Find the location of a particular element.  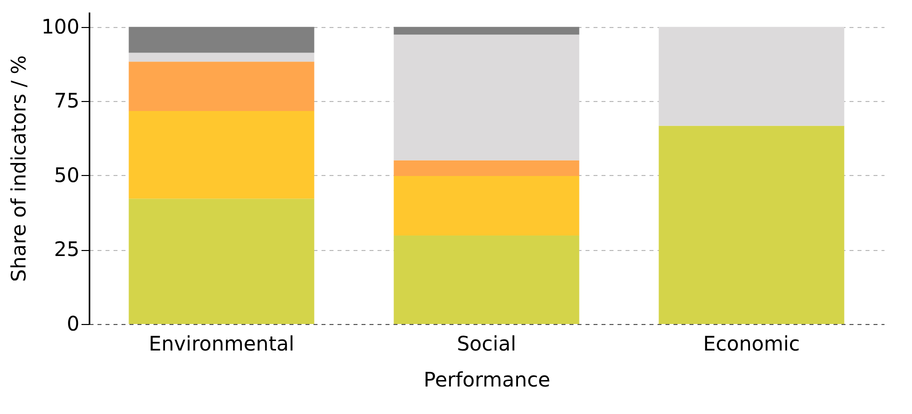

x-tick-label: Social is located at coordinates (486, 344).